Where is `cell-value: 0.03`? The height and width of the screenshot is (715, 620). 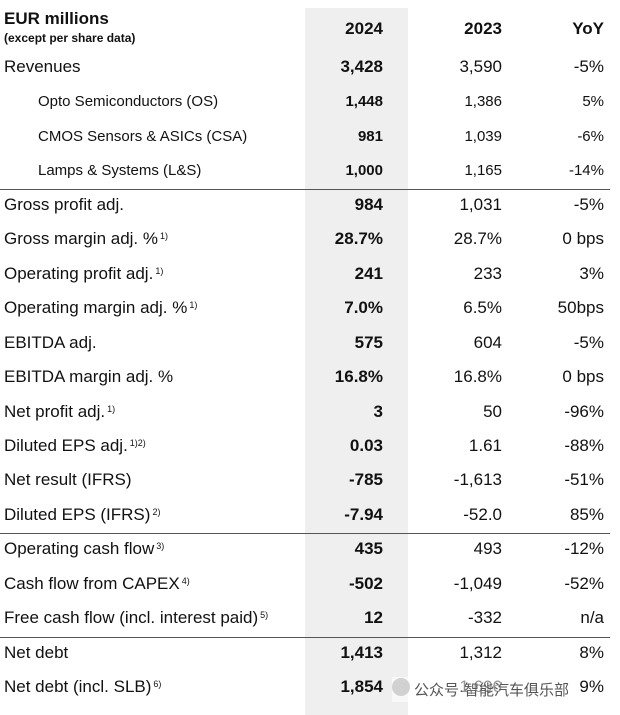 cell-value: 0.03 is located at coordinates (366, 445).